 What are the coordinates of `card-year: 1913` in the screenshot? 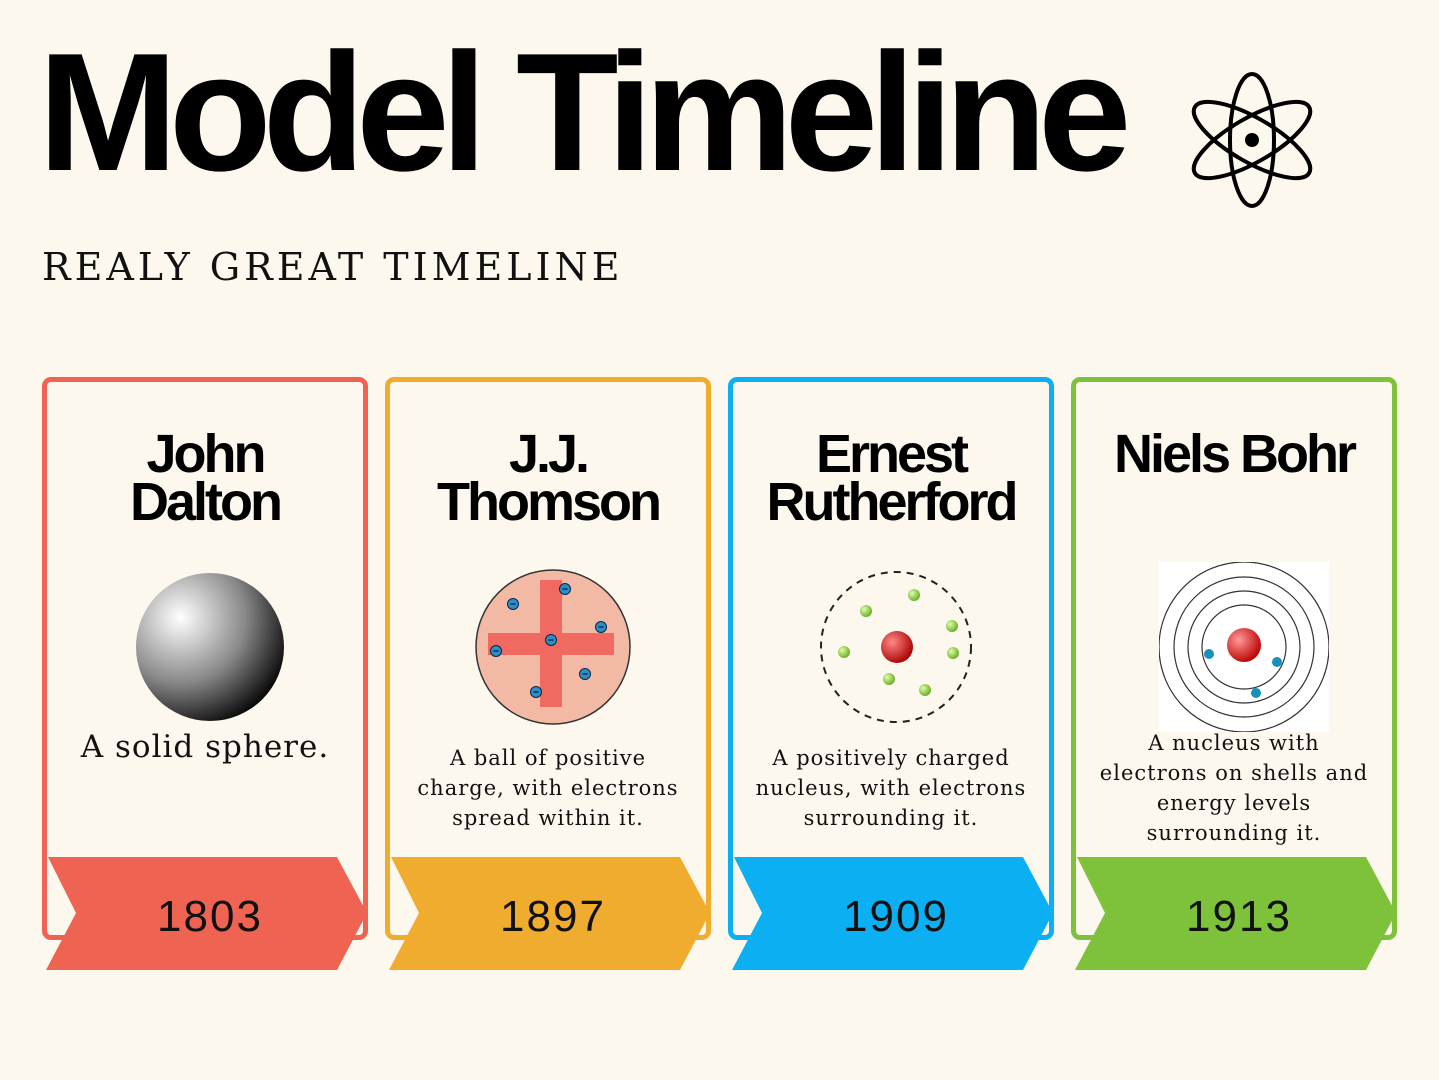 It's located at (1239, 916).